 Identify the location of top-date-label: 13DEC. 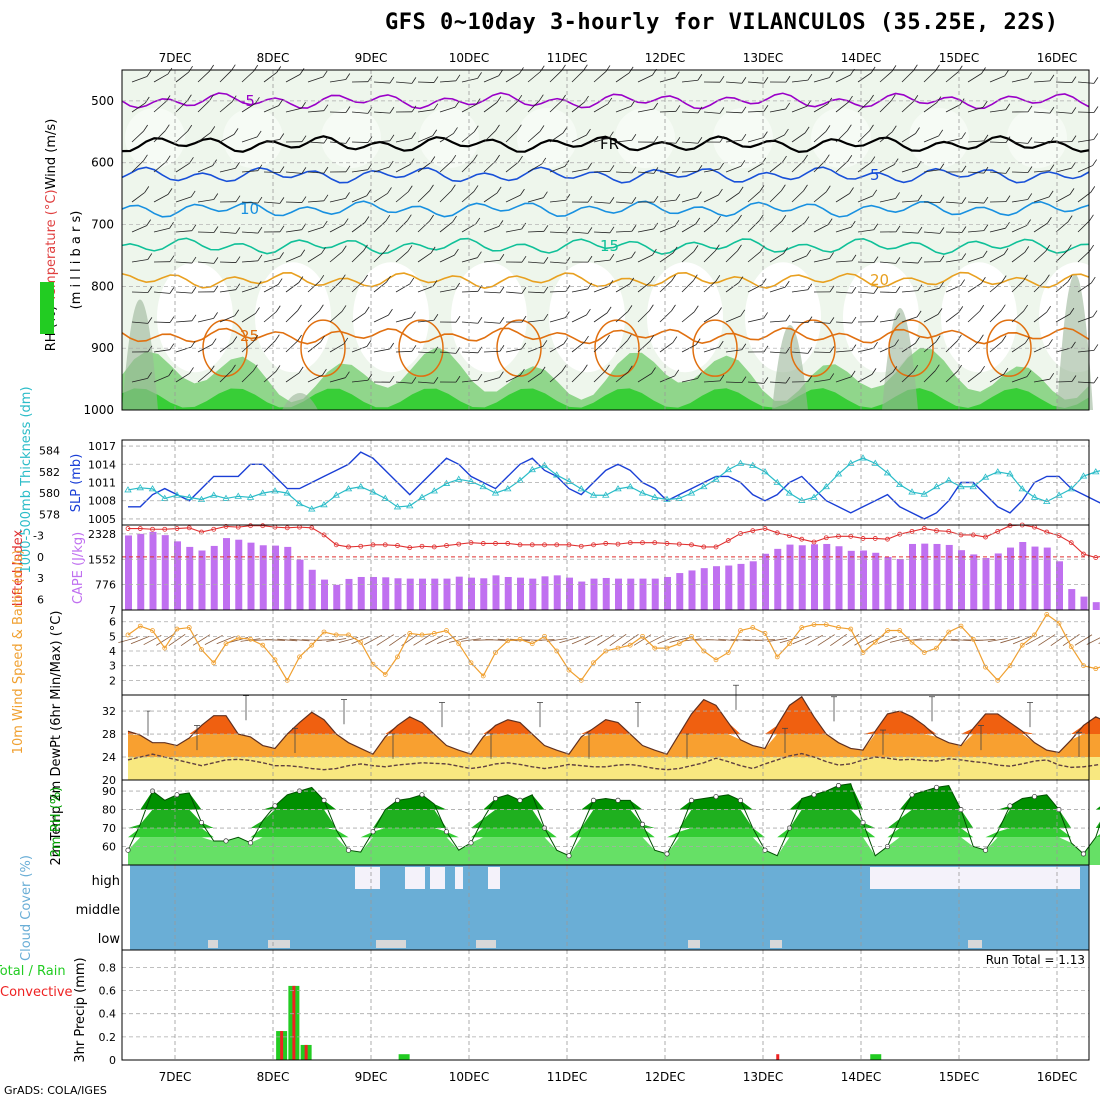
(763, 58).